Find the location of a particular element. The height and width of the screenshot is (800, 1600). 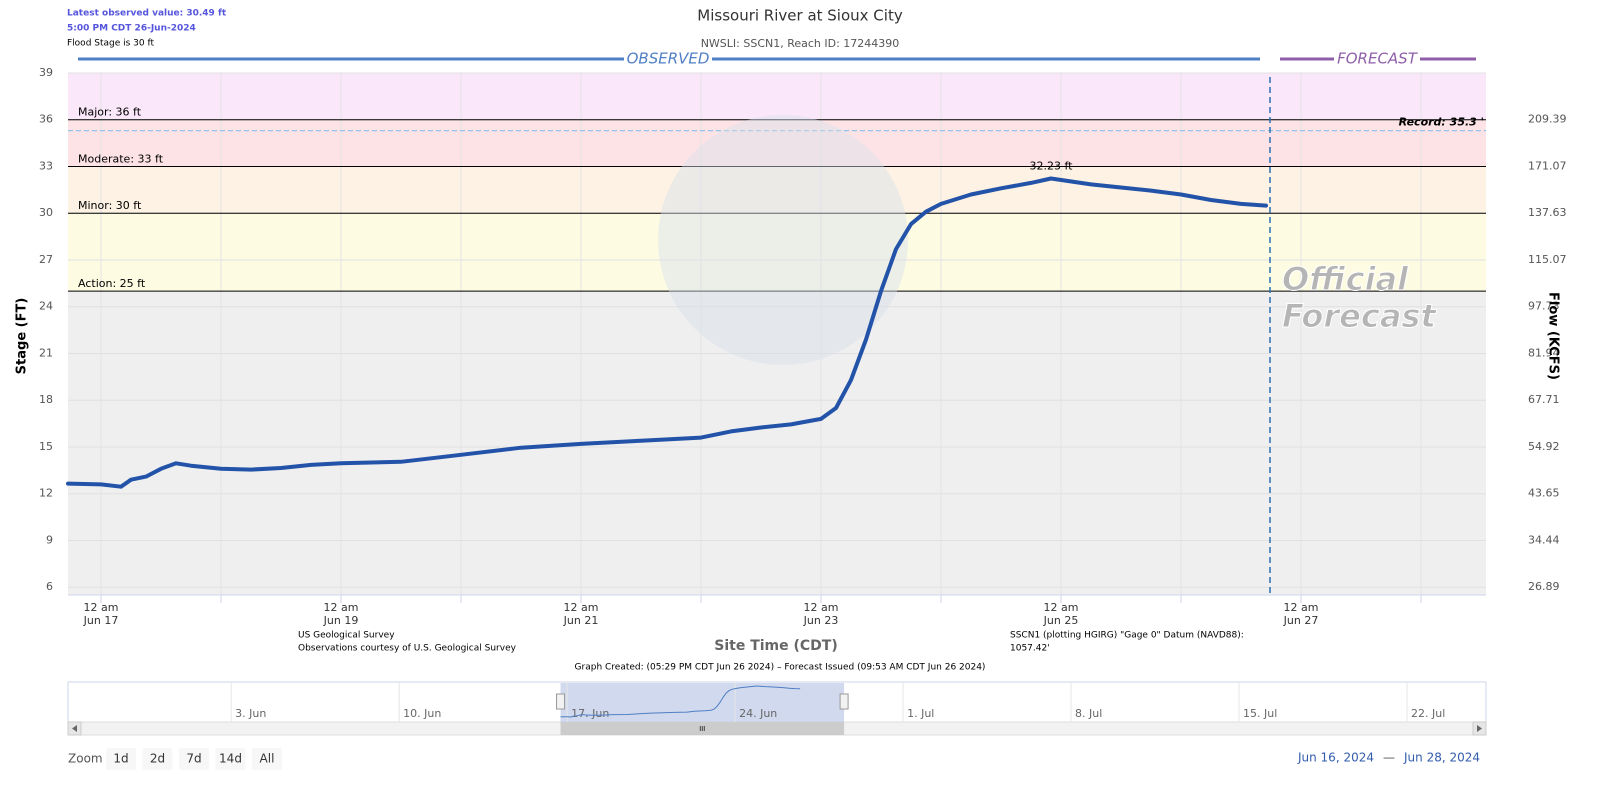

navigator-selection is located at coordinates (702, 702).